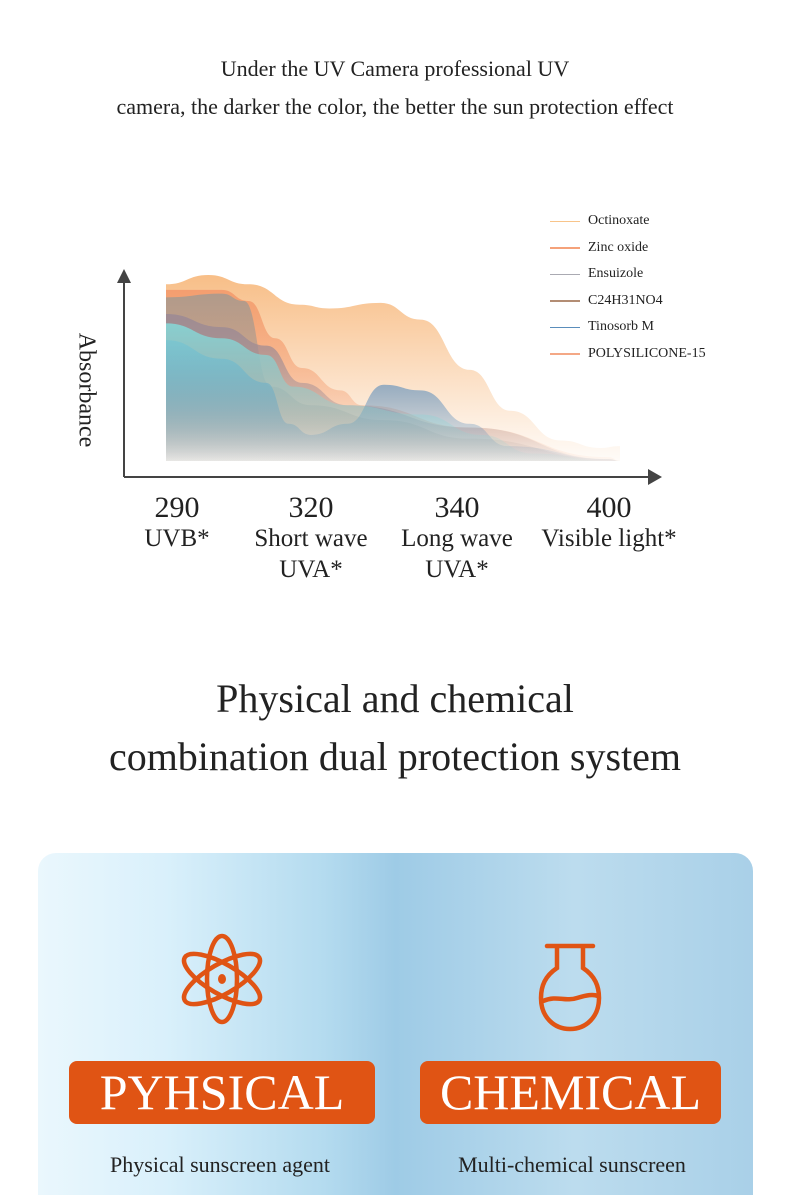 The image size is (790, 1195). What do you see at coordinates (395, 68) in the screenshot?
I see `intro-line-1: Under the UV Camera professional UV` at bounding box center [395, 68].